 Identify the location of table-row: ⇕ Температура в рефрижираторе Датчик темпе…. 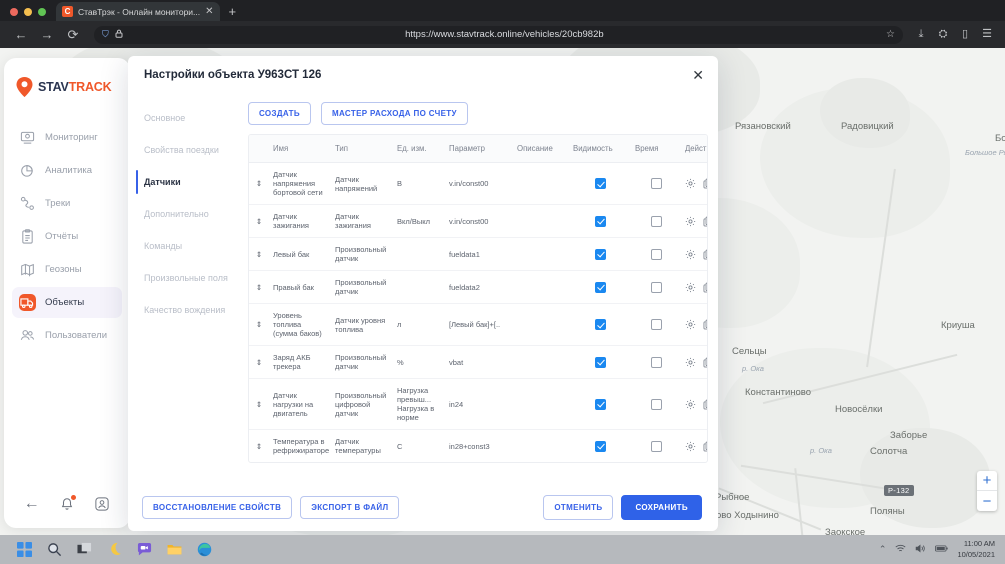
(478, 446).